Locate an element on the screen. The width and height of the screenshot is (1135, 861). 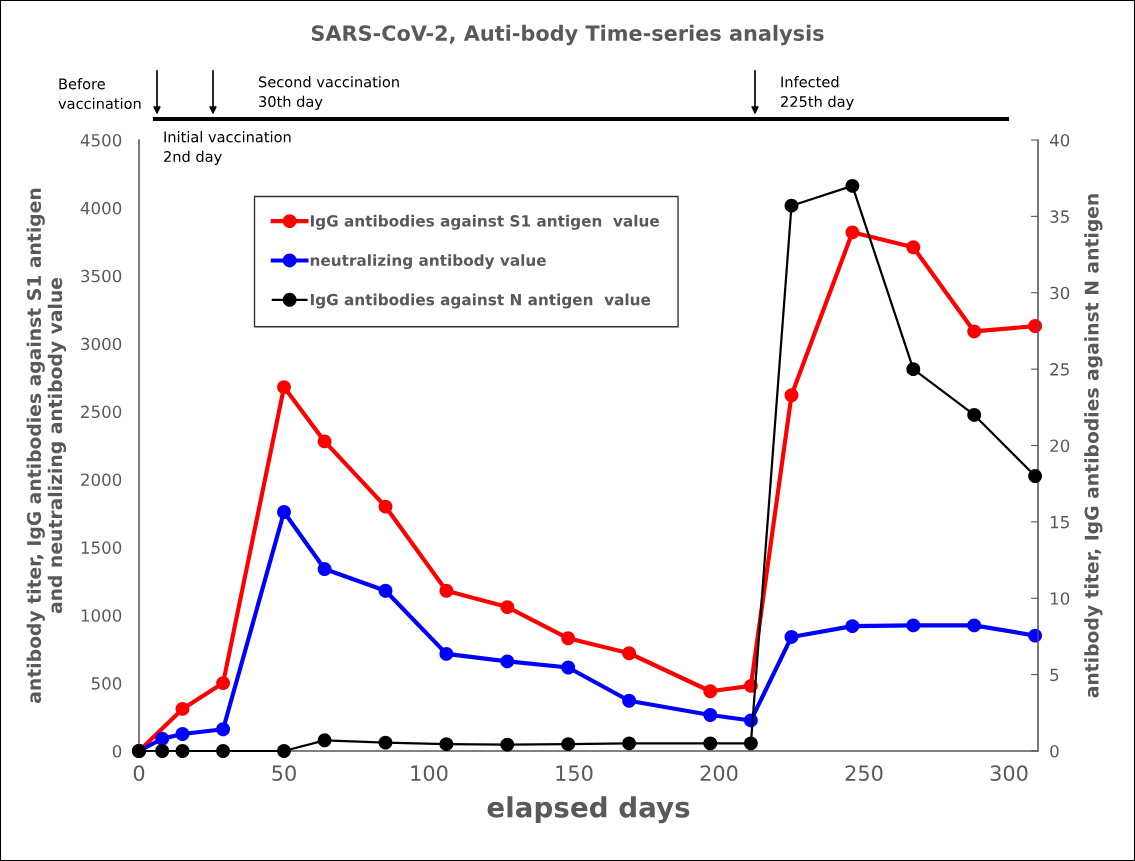
y2-tick-label: 15 is located at coordinates (1059, 522).